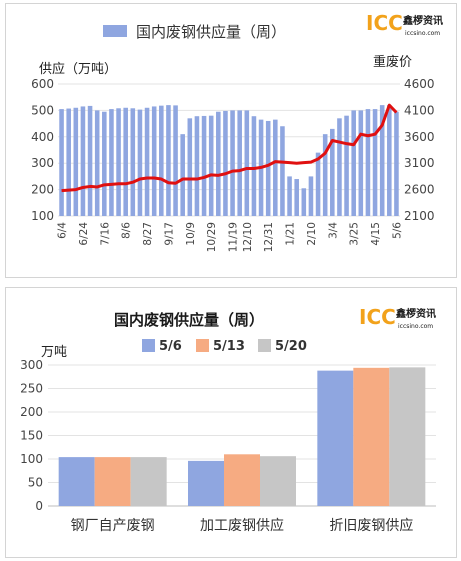 This screenshot has height=561, width=461. What do you see at coordinates (42, 137) in the screenshot?
I see `left-tick-label: 400` at bounding box center [42, 137].